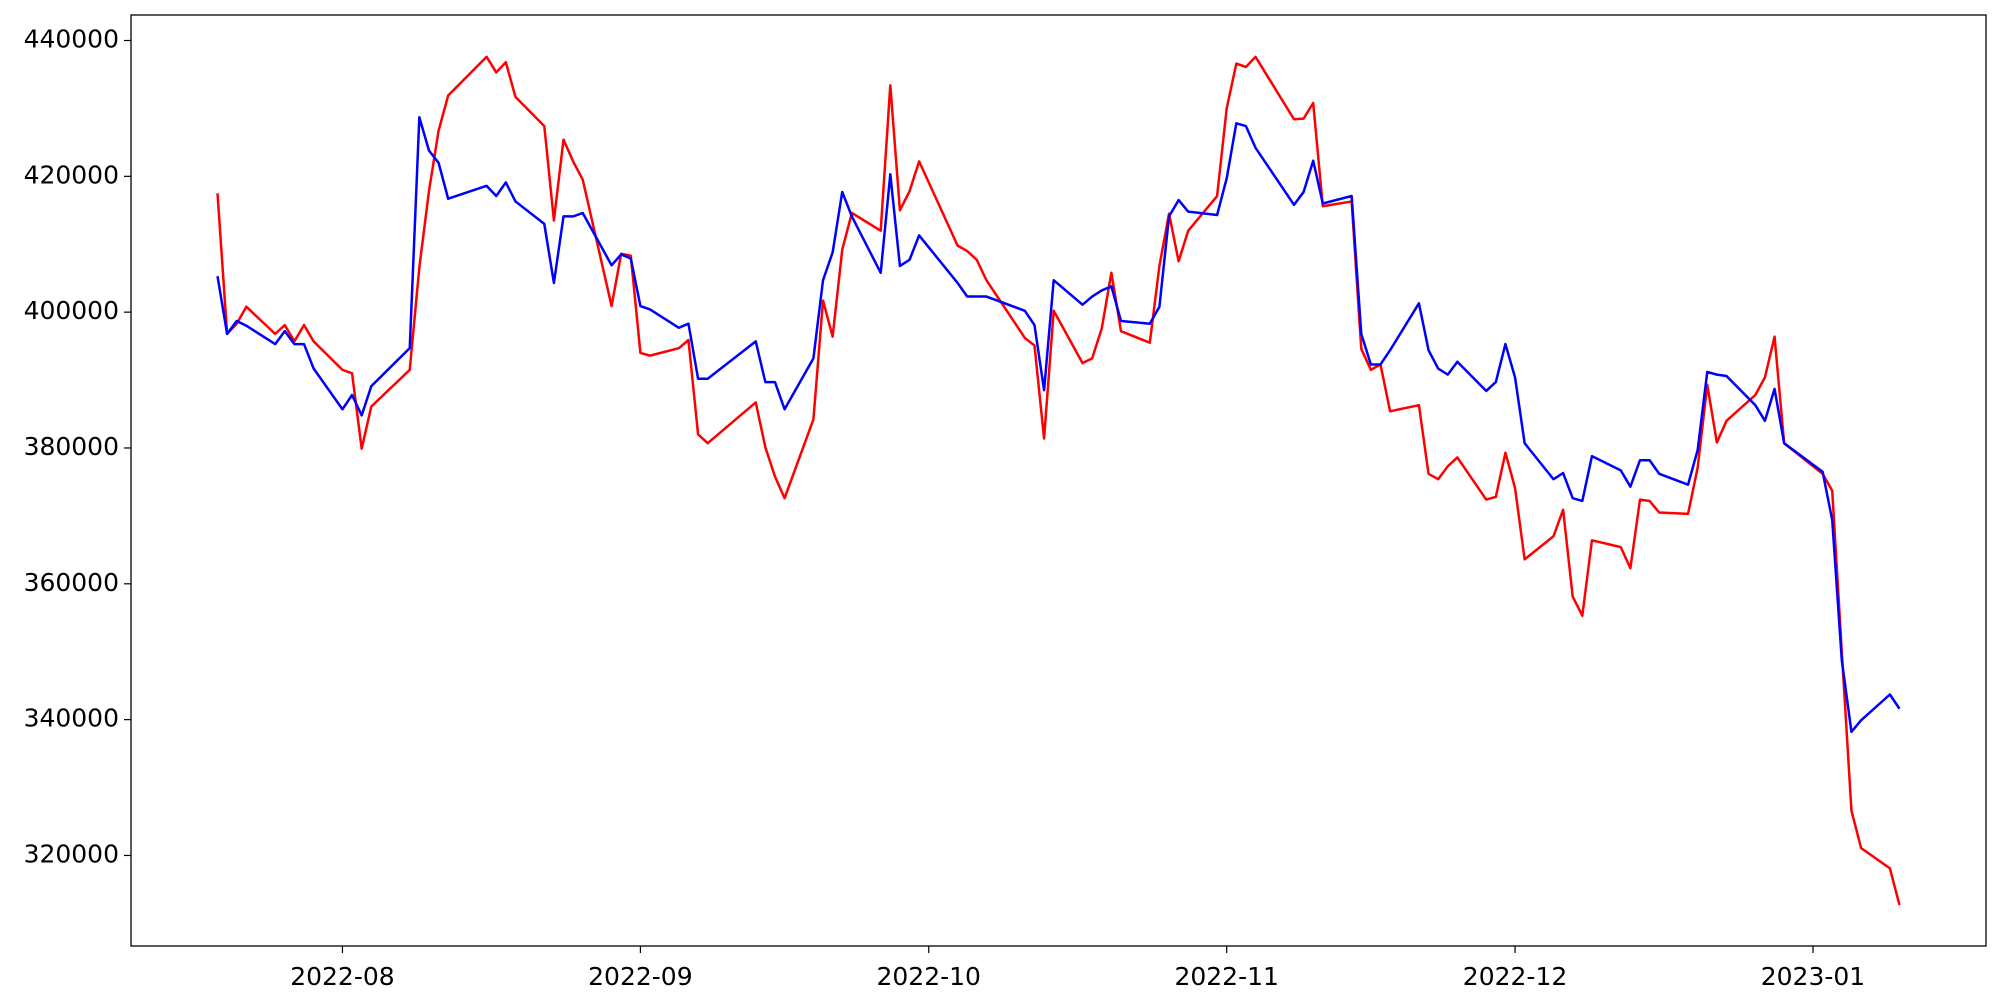 Image resolution: width=2000 pixels, height=1000 pixels. What do you see at coordinates (71, 582) in the screenshot?
I see `y-tick-label: 360000` at bounding box center [71, 582].